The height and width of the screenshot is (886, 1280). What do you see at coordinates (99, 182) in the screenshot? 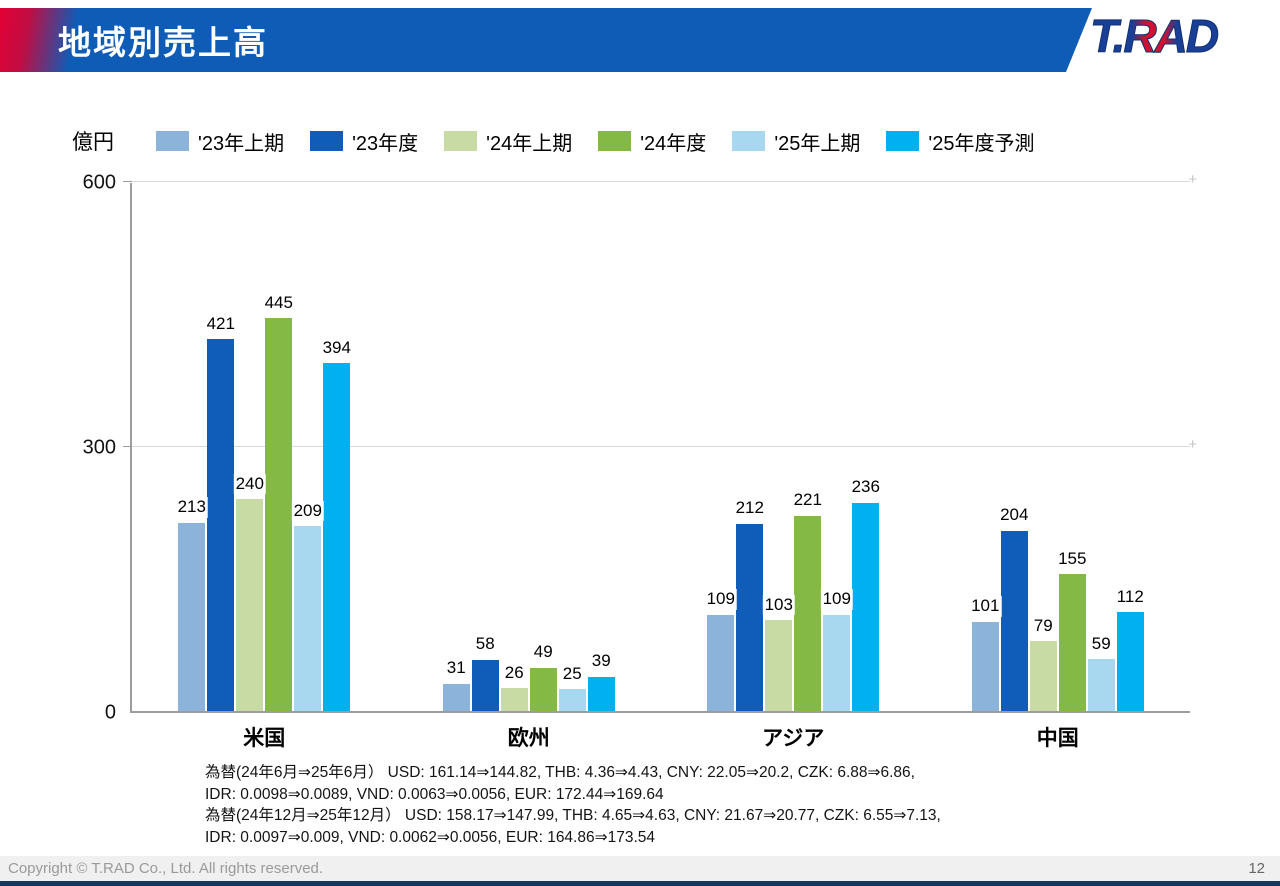
I see `y-axis-tick-label: 600` at bounding box center [99, 182].